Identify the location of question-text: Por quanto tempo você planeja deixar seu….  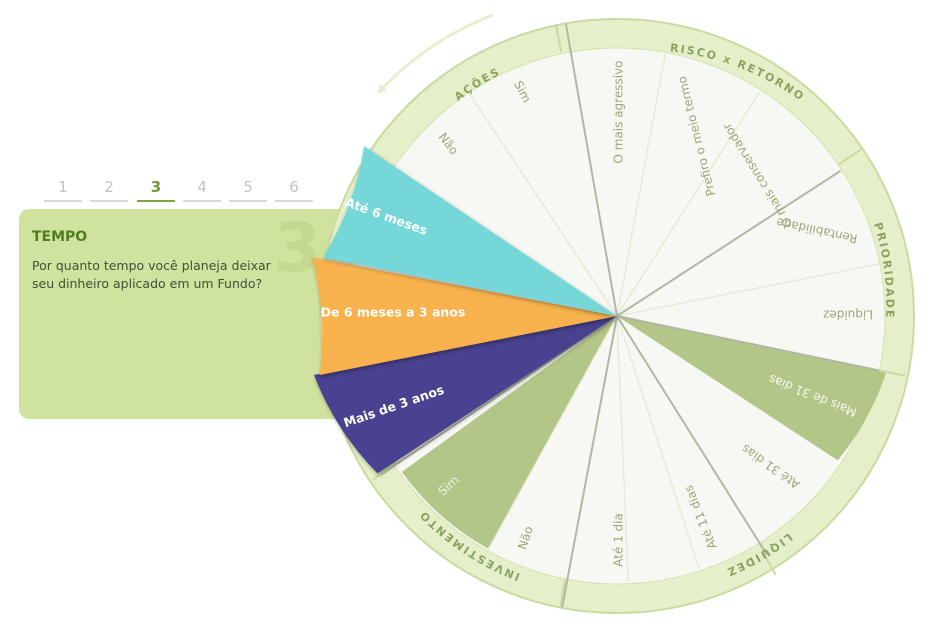
(151, 274).